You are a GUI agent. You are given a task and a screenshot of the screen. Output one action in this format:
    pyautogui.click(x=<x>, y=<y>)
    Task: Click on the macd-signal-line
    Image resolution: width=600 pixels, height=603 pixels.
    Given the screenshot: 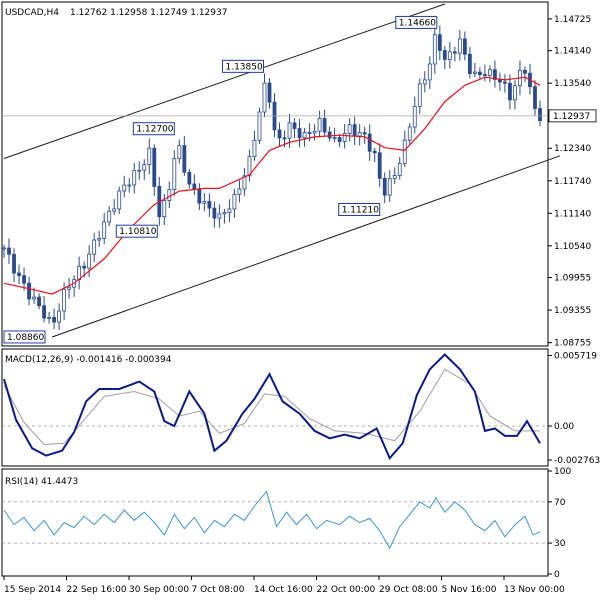 What is the action you would take?
    pyautogui.click(x=271, y=407)
    